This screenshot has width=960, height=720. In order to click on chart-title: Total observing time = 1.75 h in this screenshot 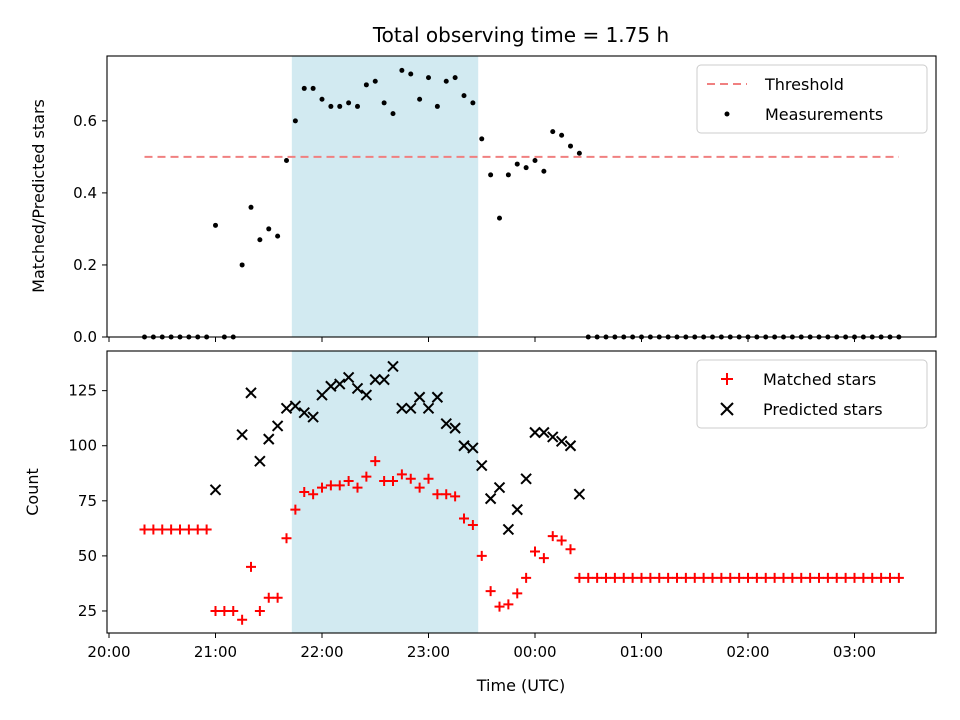, I will do `click(520, 35)`.